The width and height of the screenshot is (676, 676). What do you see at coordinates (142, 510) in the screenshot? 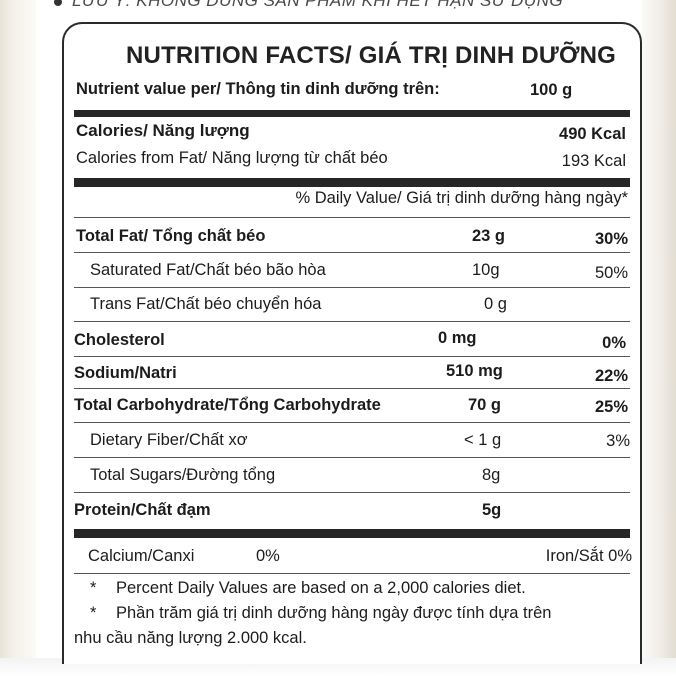
I see `nutrient-label: Protein/Chất đạm` at bounding box center [142, 510].